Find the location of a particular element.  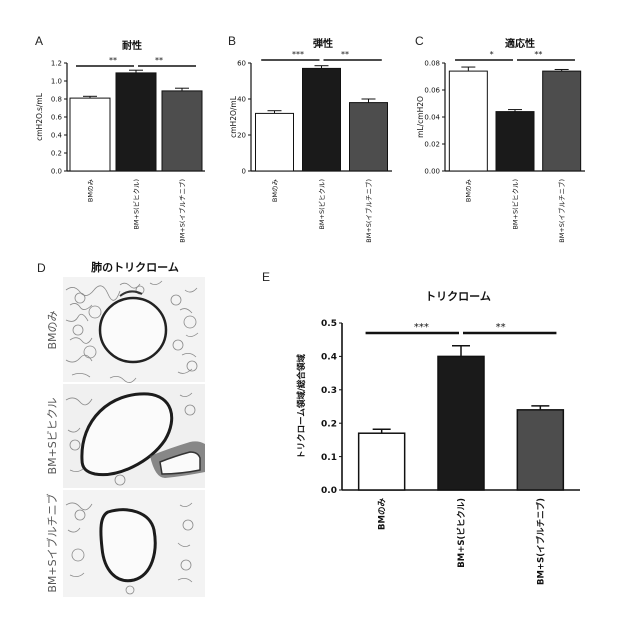

chart-title-b: 弾性 is located at coordinates (323, 43).